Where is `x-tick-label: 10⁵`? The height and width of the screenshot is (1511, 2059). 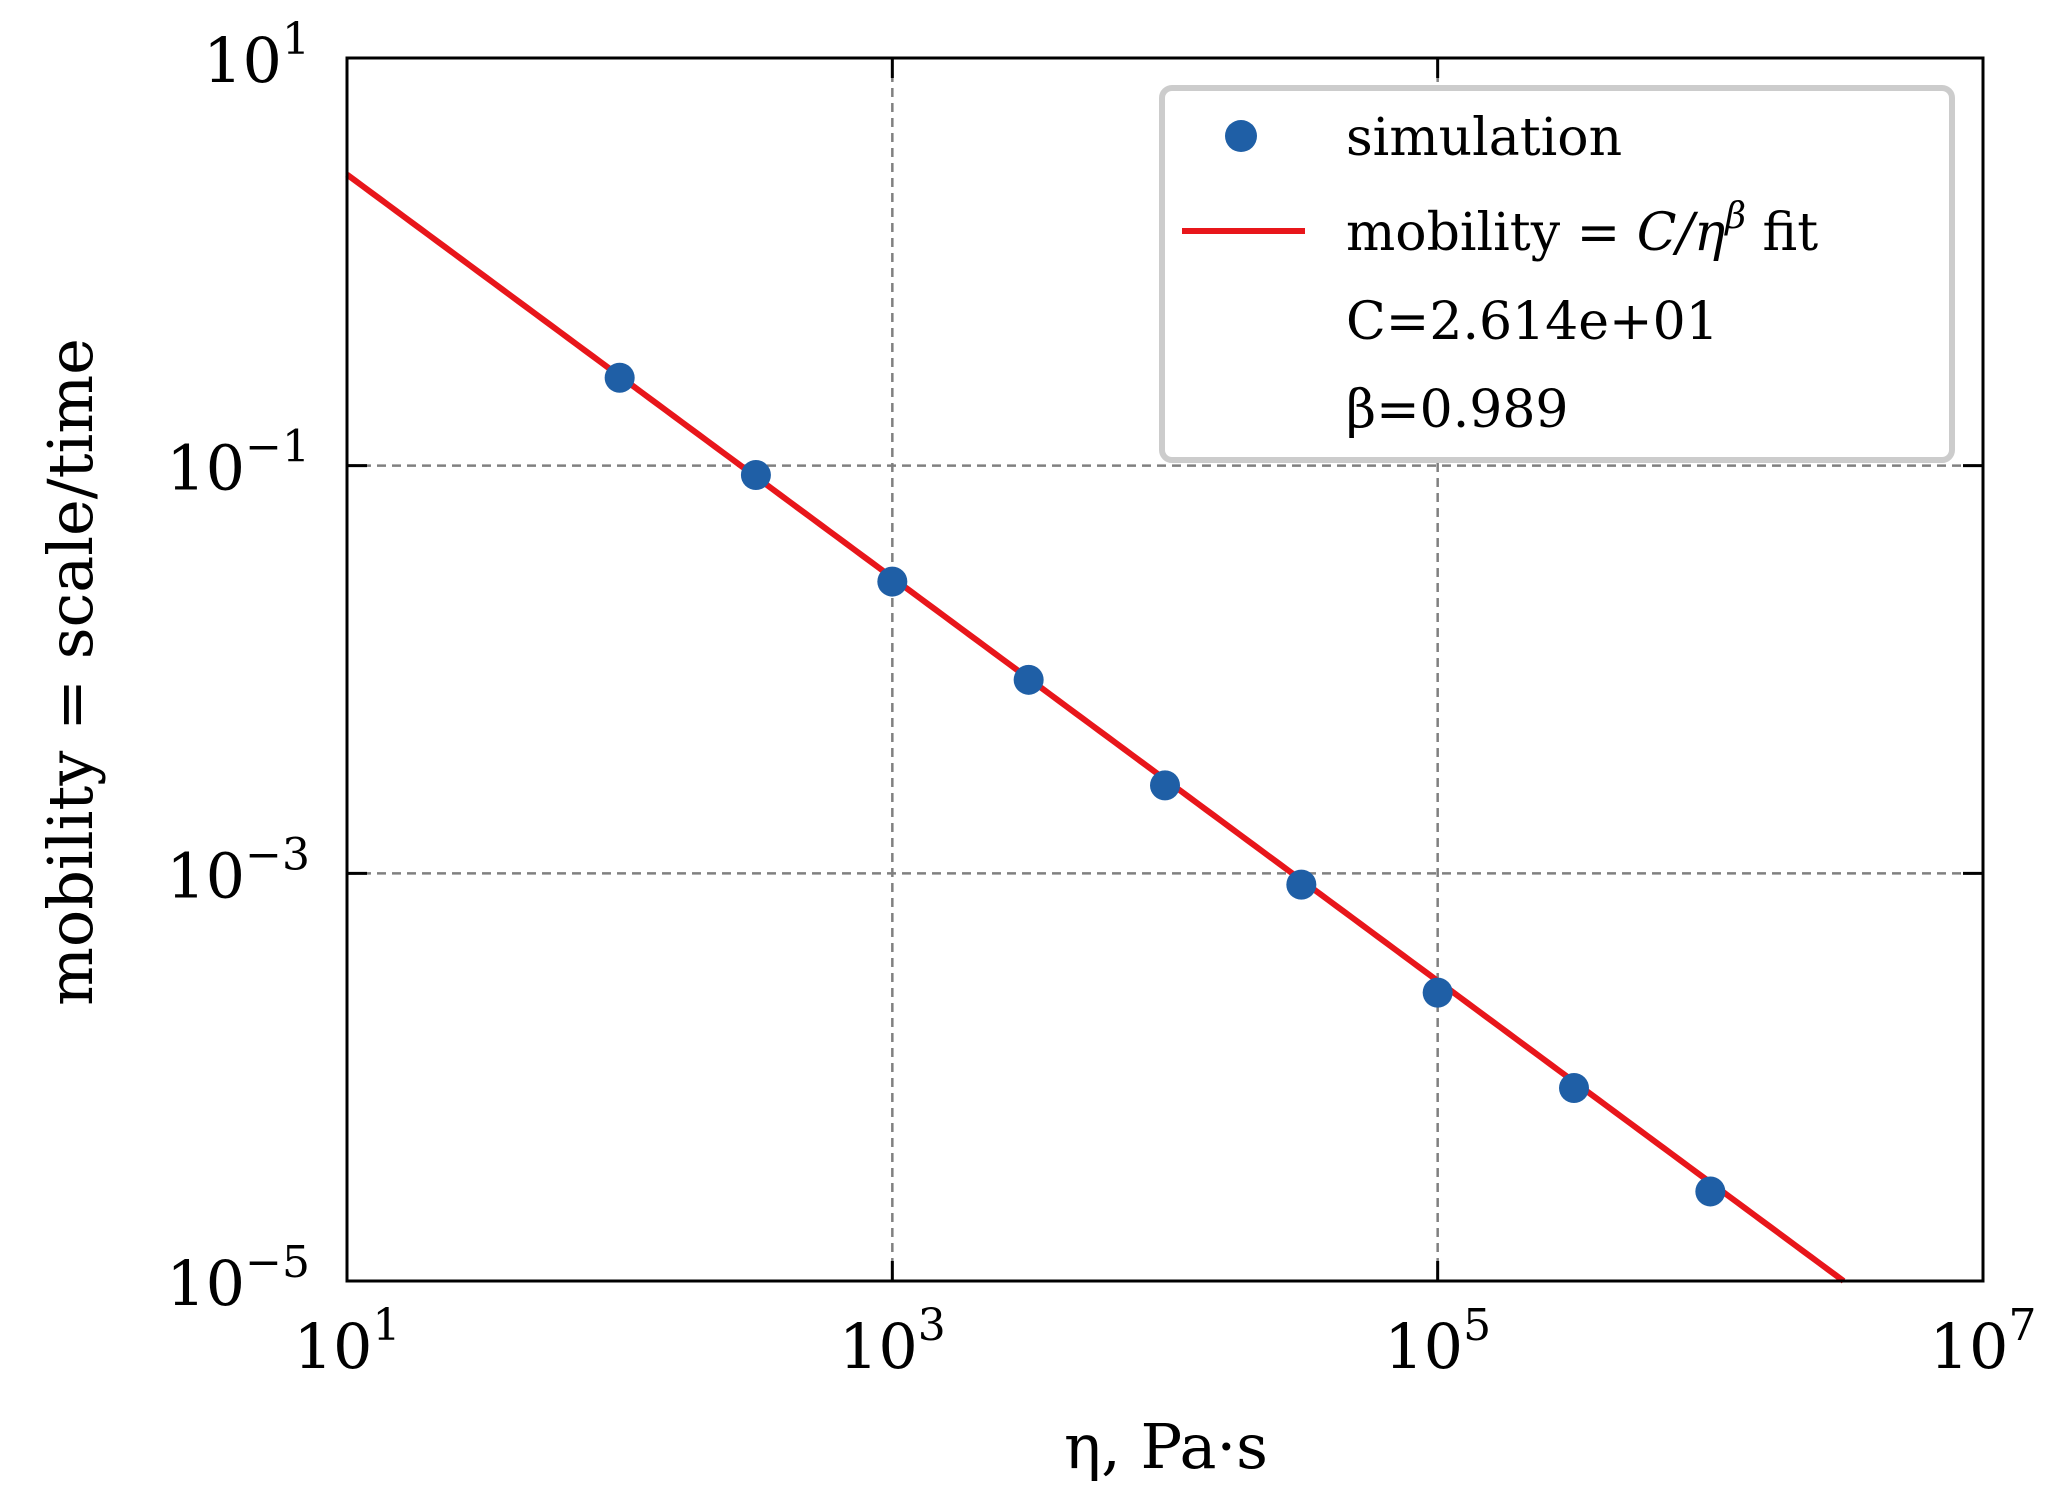 x-tick-label: 10⁵ is located at coordinates (1437, 1341).